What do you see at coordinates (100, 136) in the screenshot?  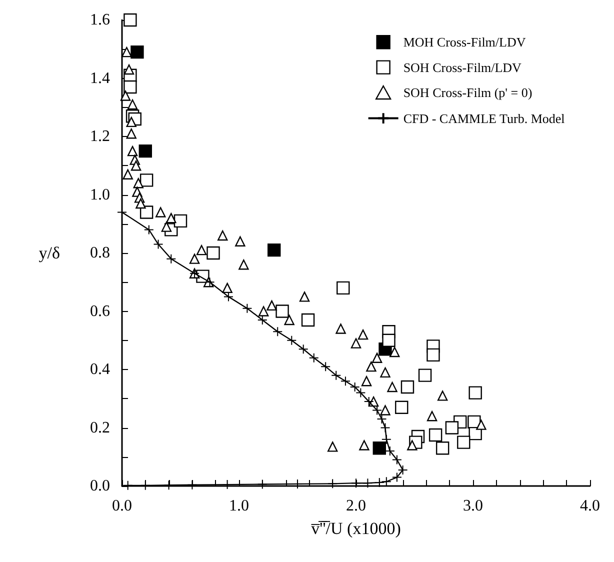 I see `y-tick-label: 1.2` at bounding box center [100, 136].